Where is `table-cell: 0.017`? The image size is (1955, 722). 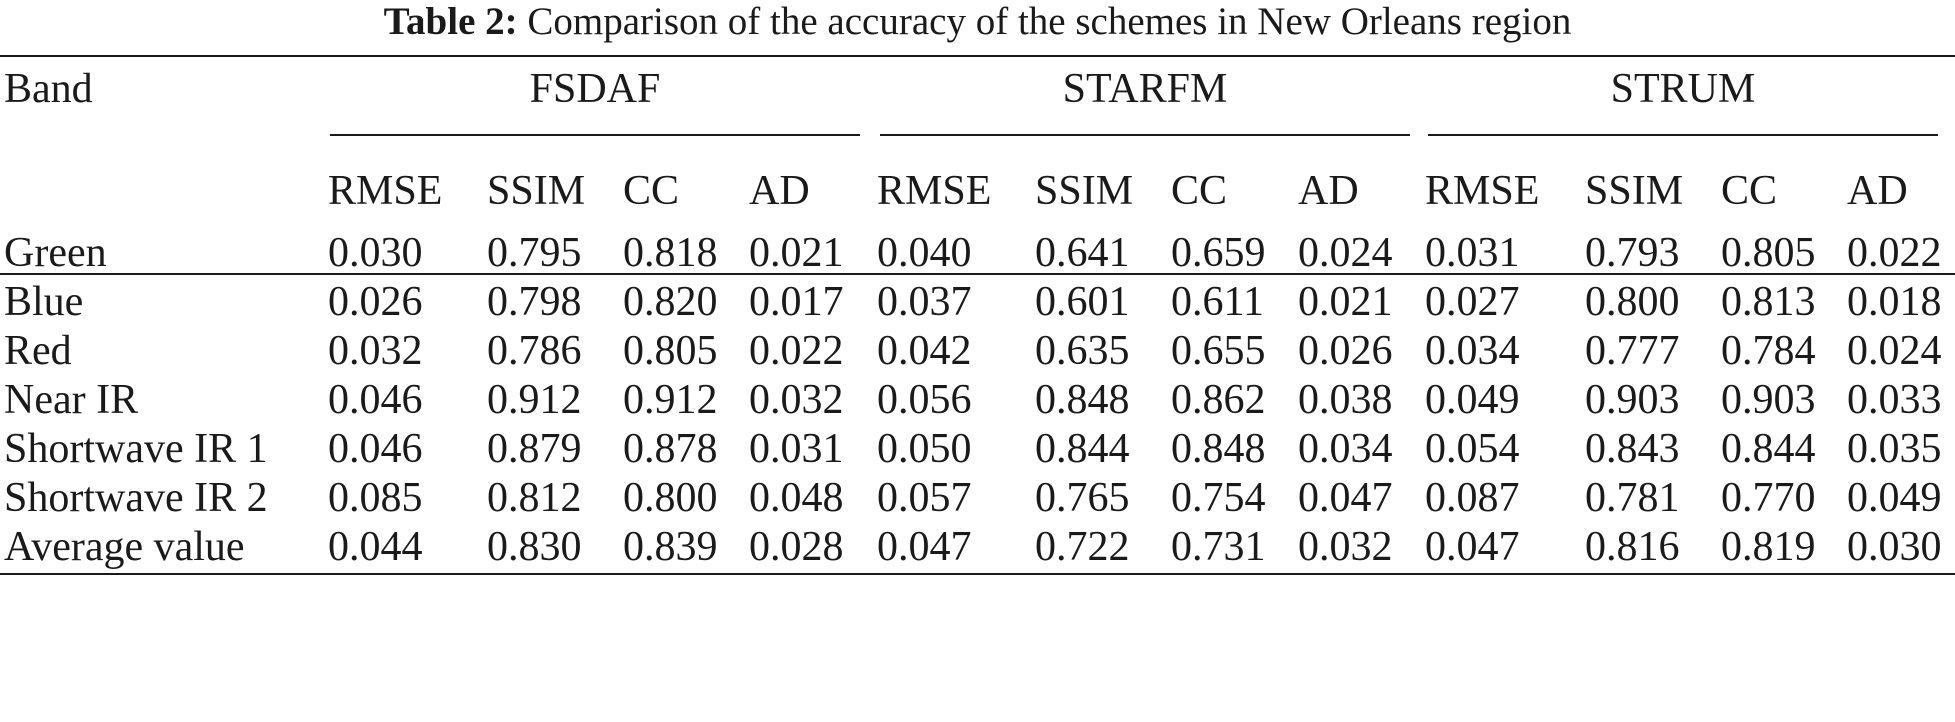
table-cell: 0.017 is located at coordinates (796, 302).